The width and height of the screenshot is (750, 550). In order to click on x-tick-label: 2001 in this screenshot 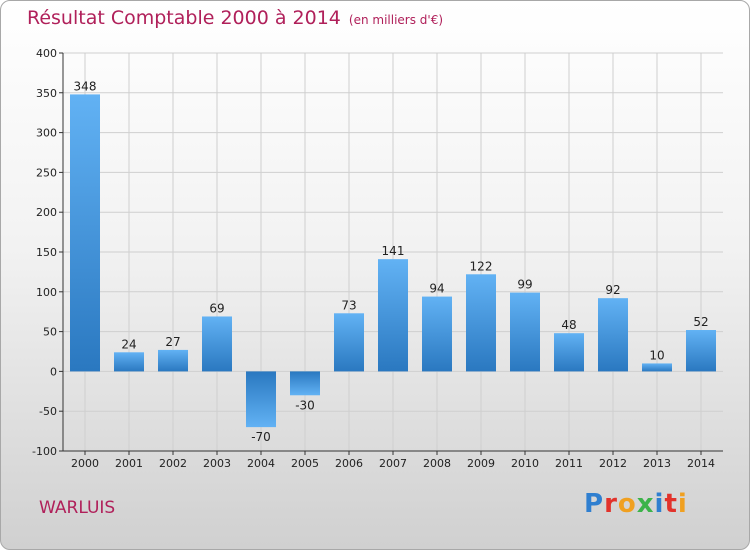, I will do `click(129, 463)`.